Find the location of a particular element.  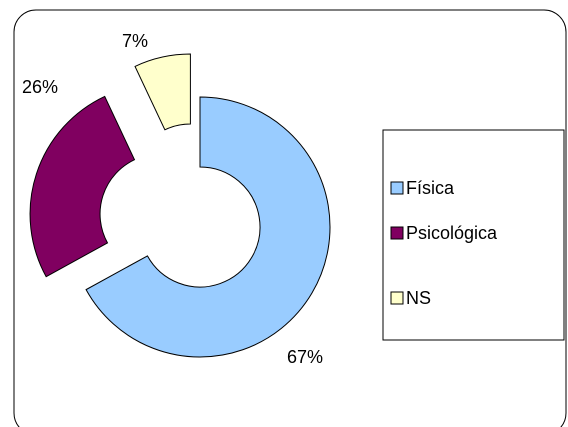

legend-label: NS is located at coordinates (418, 298).